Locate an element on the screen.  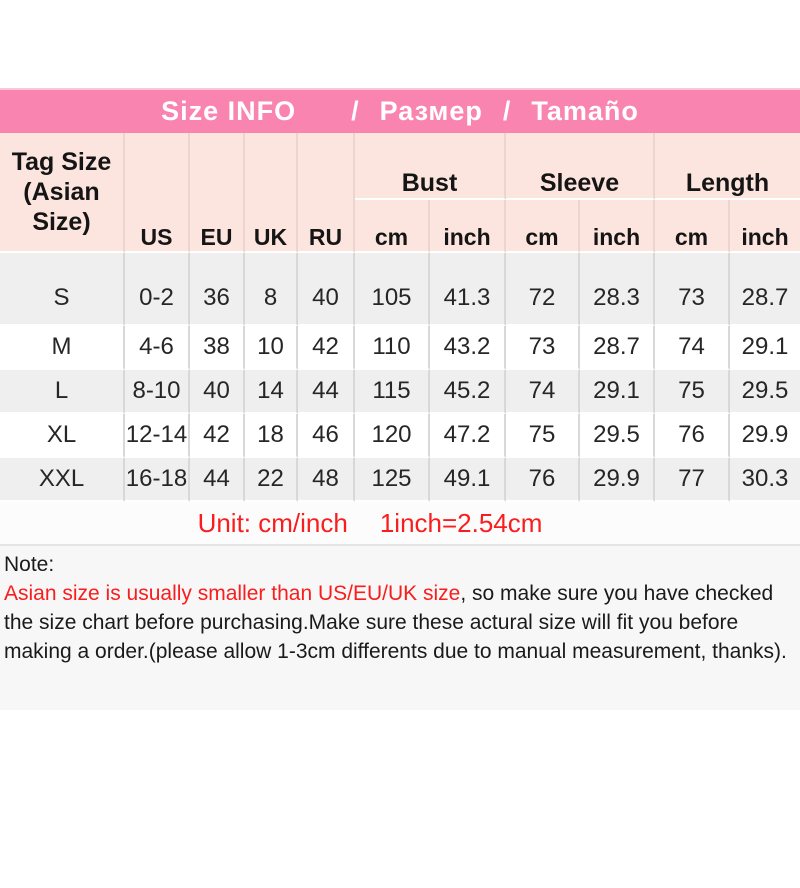
sleeve-inch-header: inch is located at coordinates (617, 226).